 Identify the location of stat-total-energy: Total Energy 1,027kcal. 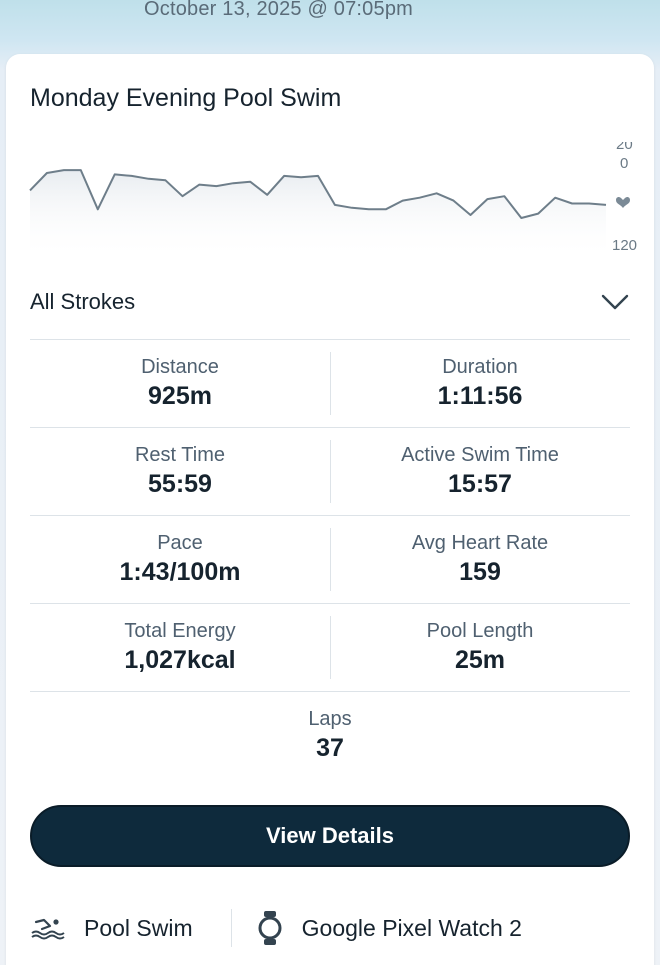
(180, 647).